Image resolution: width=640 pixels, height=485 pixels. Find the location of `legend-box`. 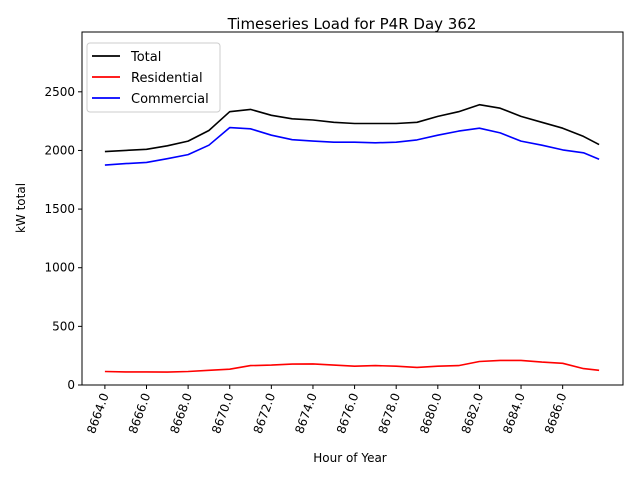

legend-box is located at coordinates (153, 77).